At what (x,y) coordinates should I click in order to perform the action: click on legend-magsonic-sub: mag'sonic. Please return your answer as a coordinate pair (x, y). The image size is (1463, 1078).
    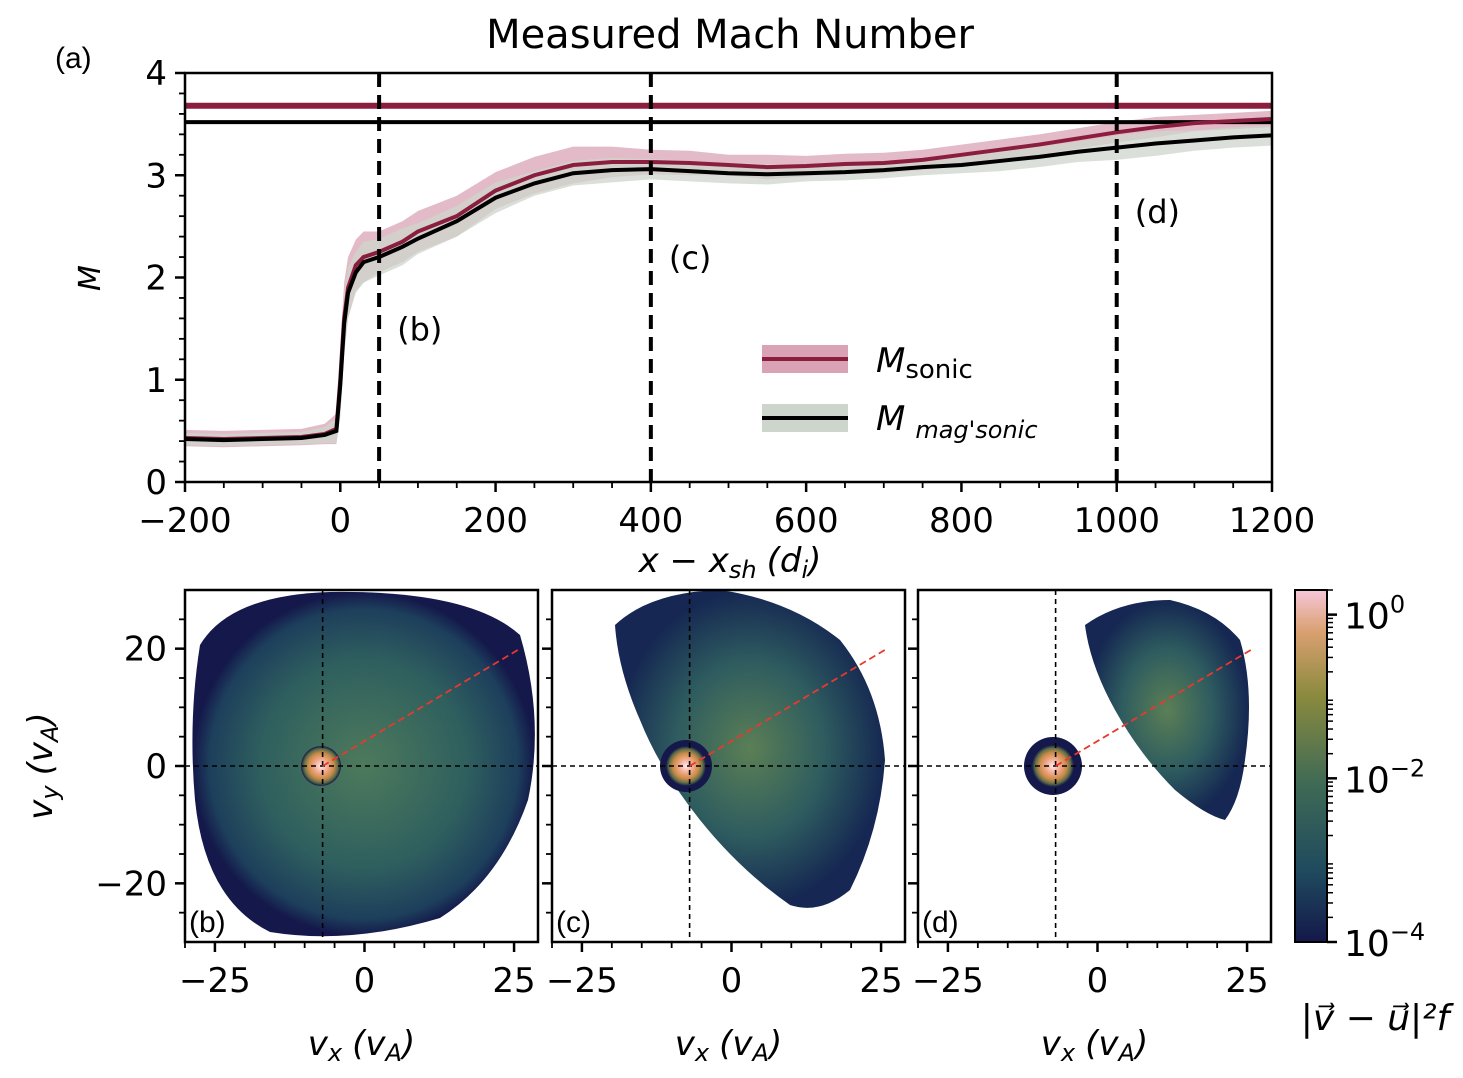
    Looking at the image, I should click on (976, 430).